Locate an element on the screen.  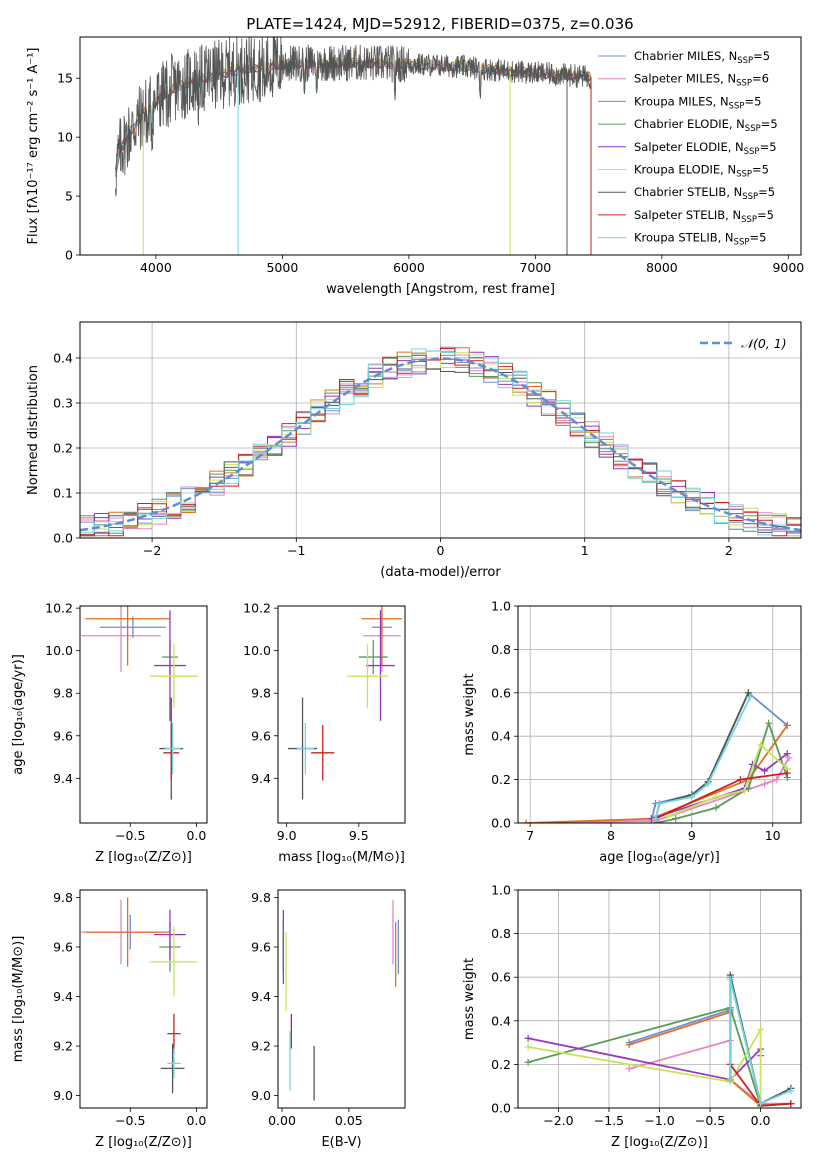
legend-label-kroupa-miles: Kroupa MILES, NSSP=5 is located at coordinates (697, 102).